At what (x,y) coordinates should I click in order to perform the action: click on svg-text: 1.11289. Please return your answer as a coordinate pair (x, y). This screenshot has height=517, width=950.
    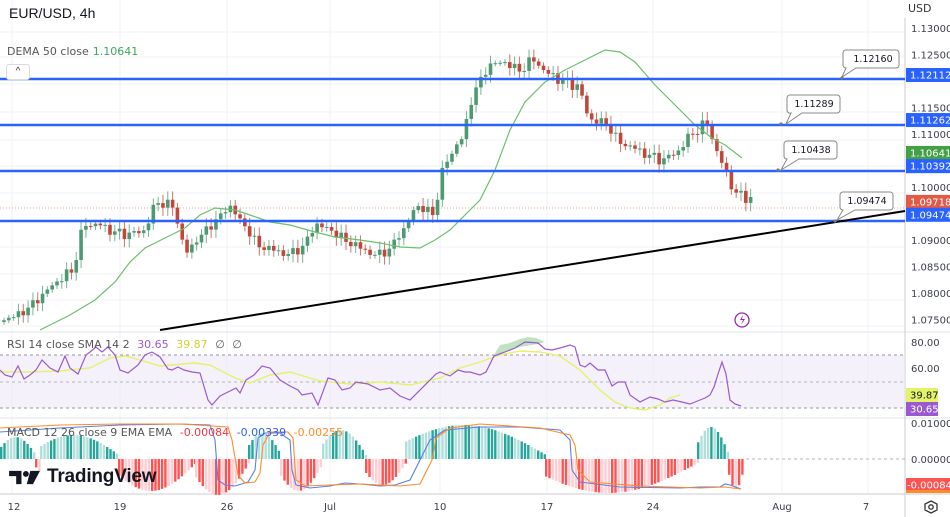
    Looking at the image, I should click on (813, 104).